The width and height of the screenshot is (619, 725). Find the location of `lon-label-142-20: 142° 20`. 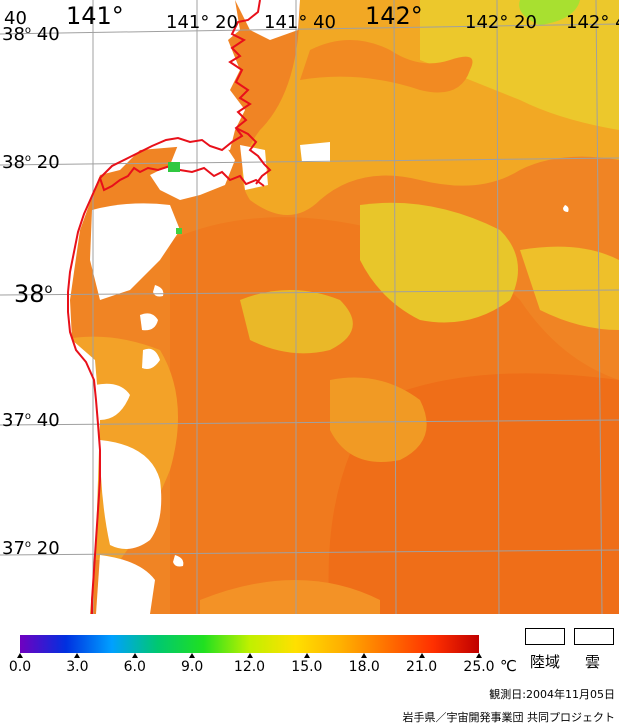

lon-label-142-20: 142° 20 is located at coordinates (501, 22).